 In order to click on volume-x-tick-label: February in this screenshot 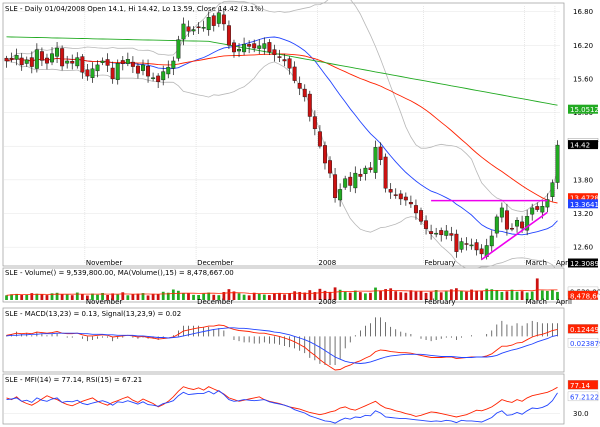, I will do `click(440, 302)`.